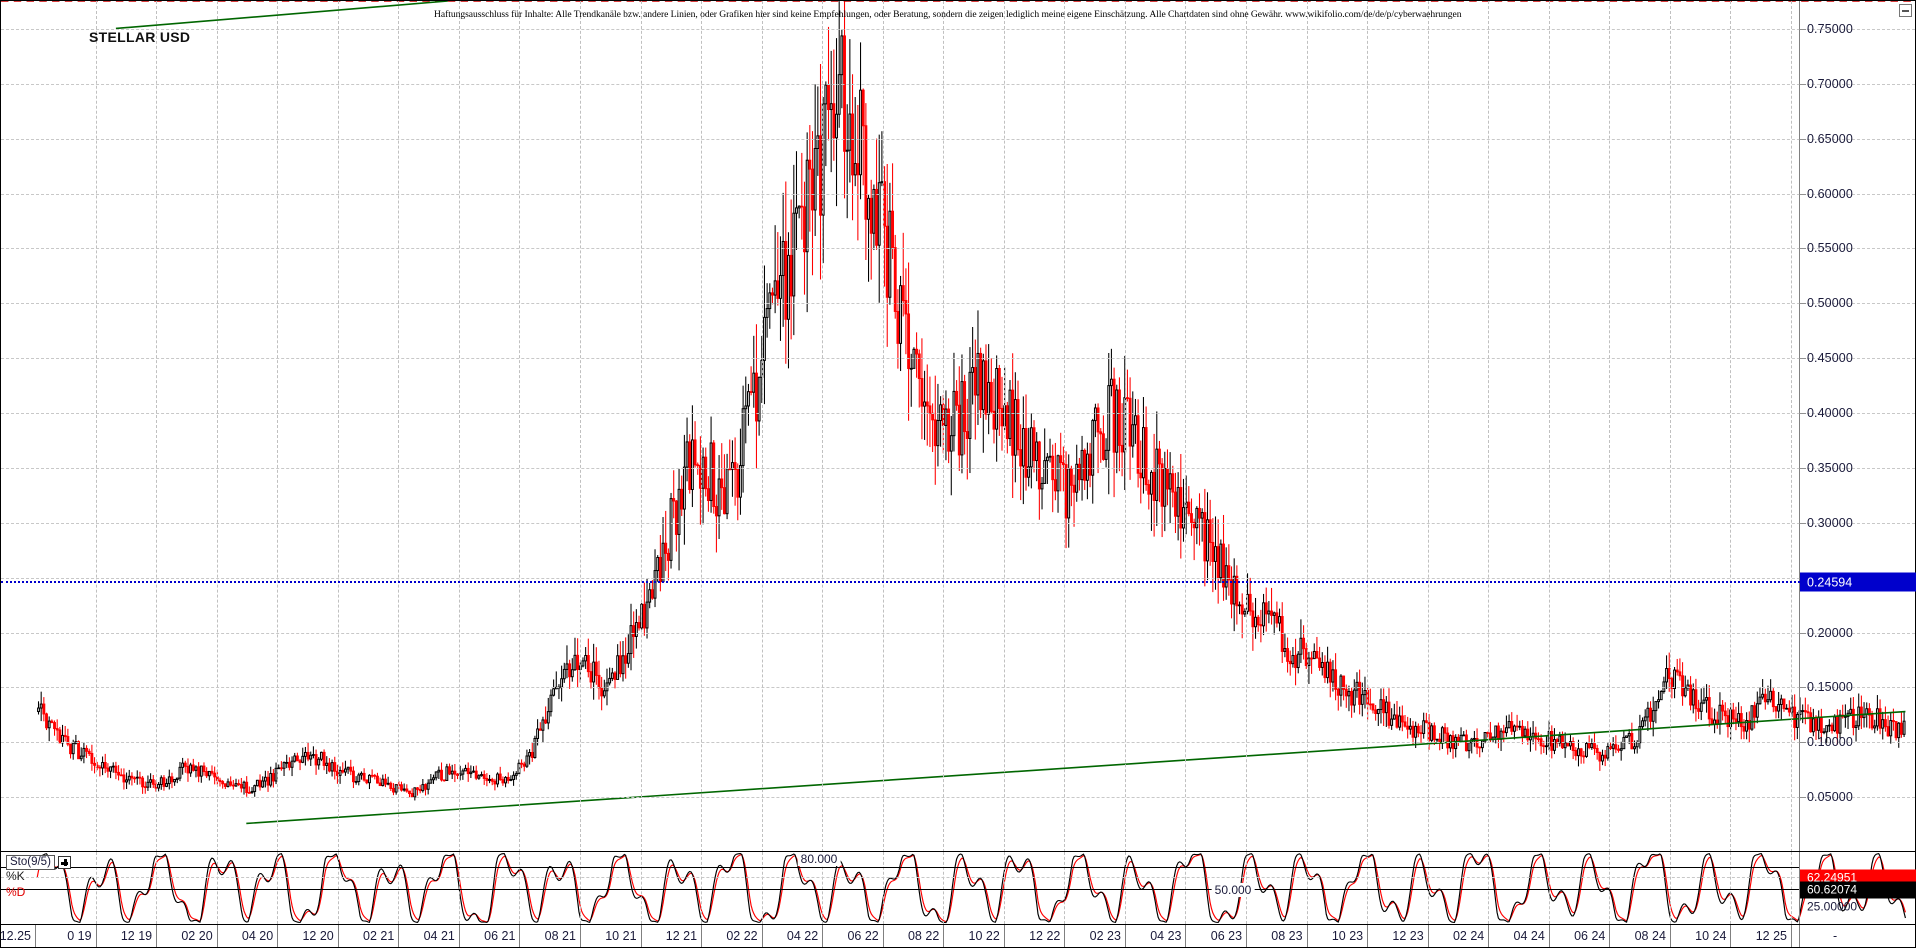 This screenshot has width=1916, height=948. I want to click on date-axis-label: 08 21, so click(560, 936).